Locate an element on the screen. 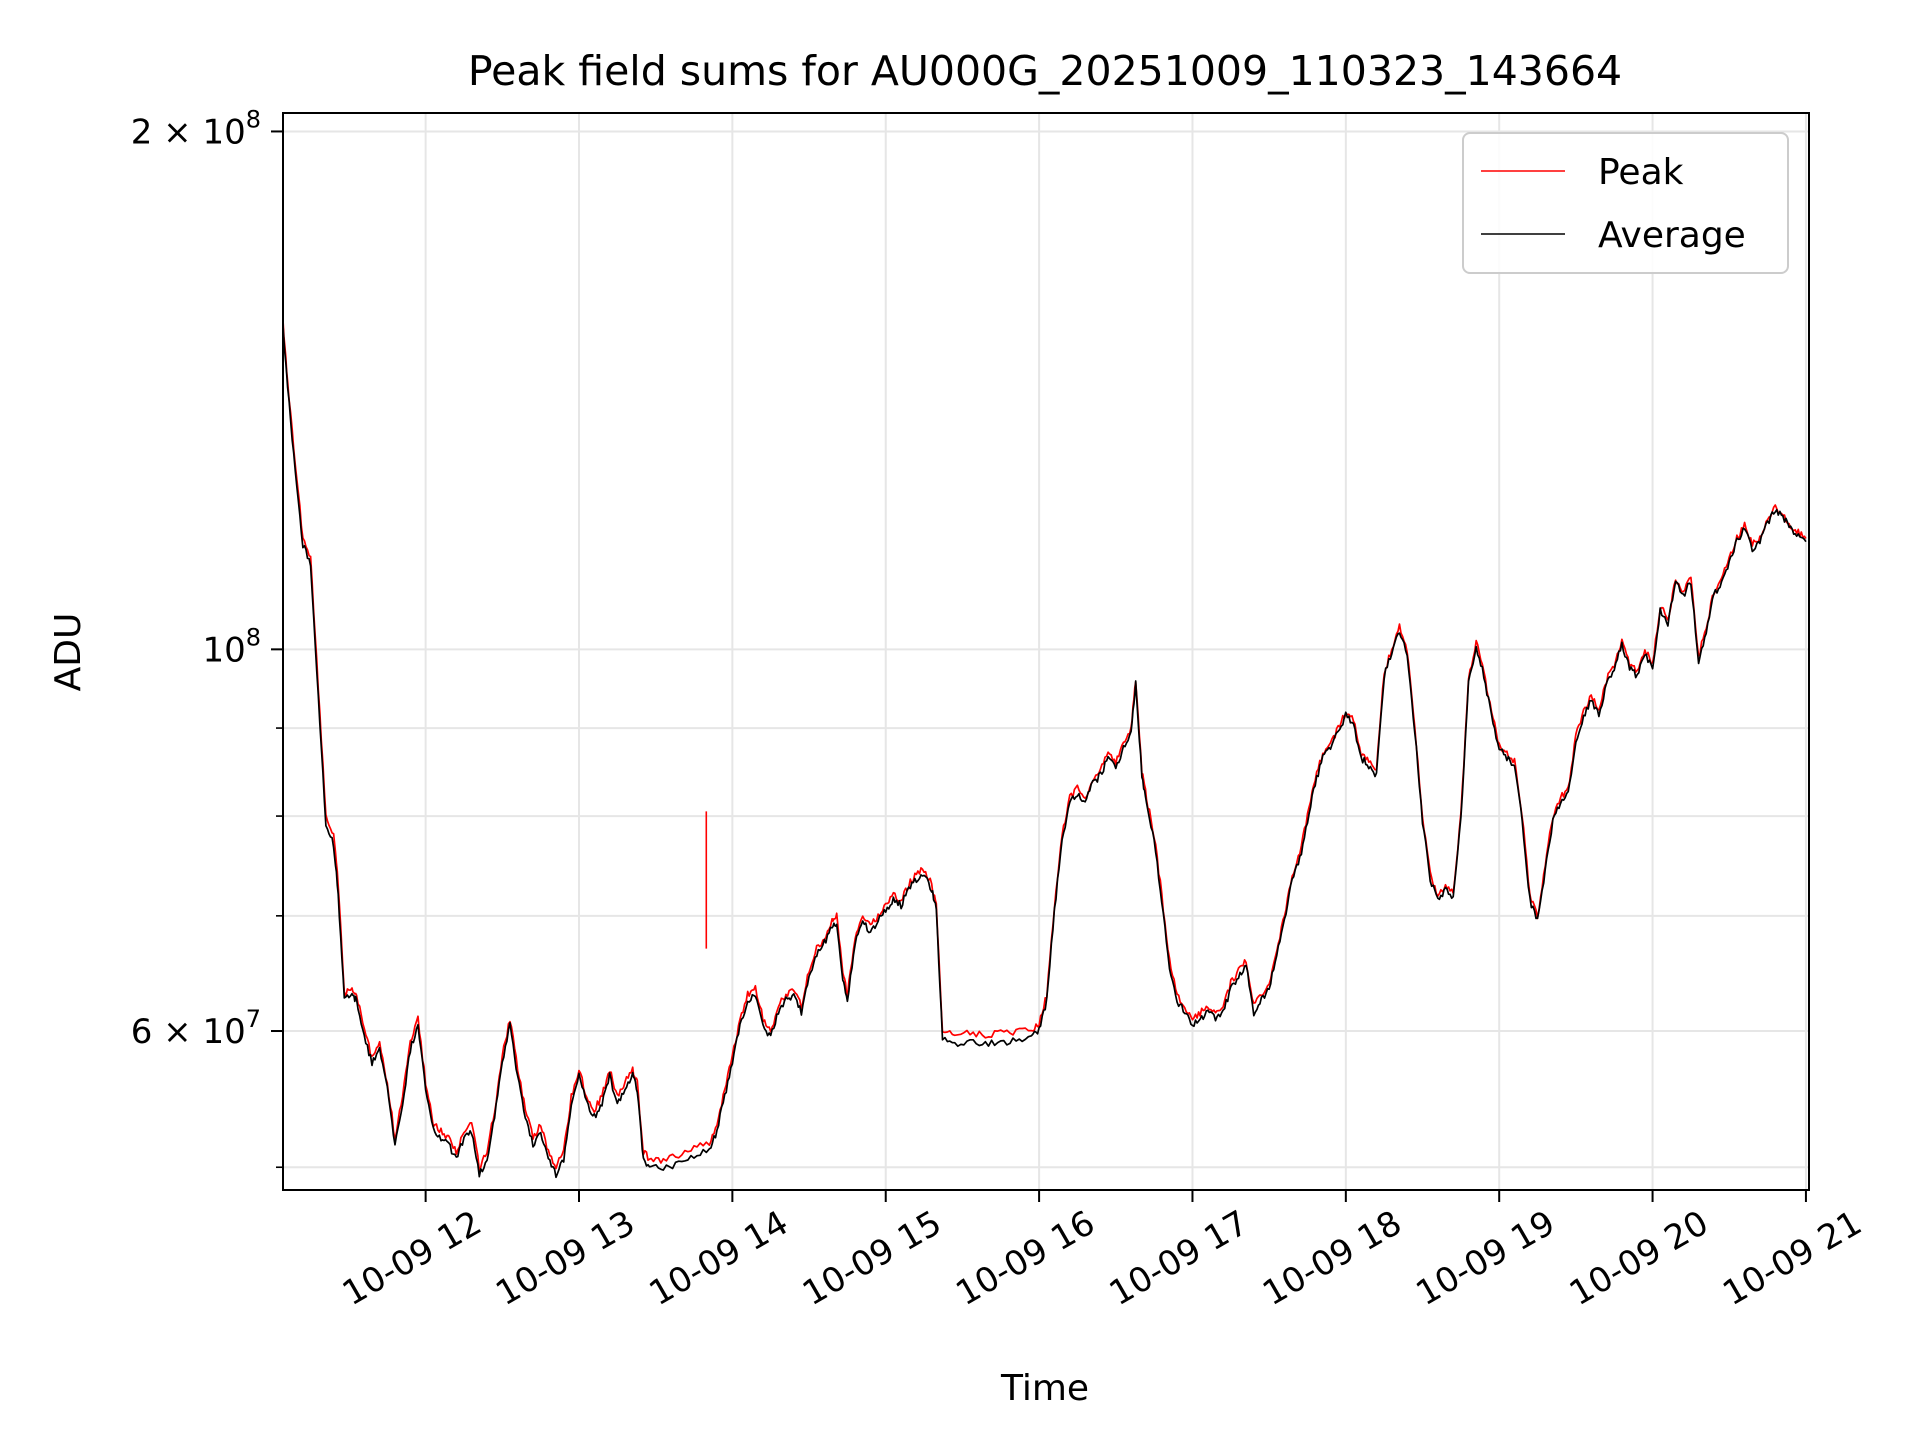 This screenshot has height=1440, width=1920. legend-label-average: Average is located at coordinates (1672, 235).